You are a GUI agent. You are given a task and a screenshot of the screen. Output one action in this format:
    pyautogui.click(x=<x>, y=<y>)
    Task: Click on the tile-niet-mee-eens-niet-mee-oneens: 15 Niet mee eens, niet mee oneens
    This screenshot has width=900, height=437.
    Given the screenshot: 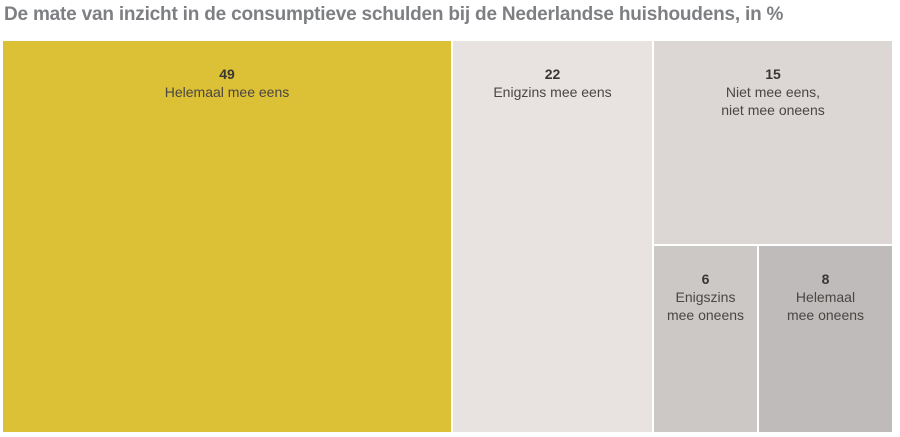 What is the action you would take?
    pyautogui.click(x=773, y=142)
    